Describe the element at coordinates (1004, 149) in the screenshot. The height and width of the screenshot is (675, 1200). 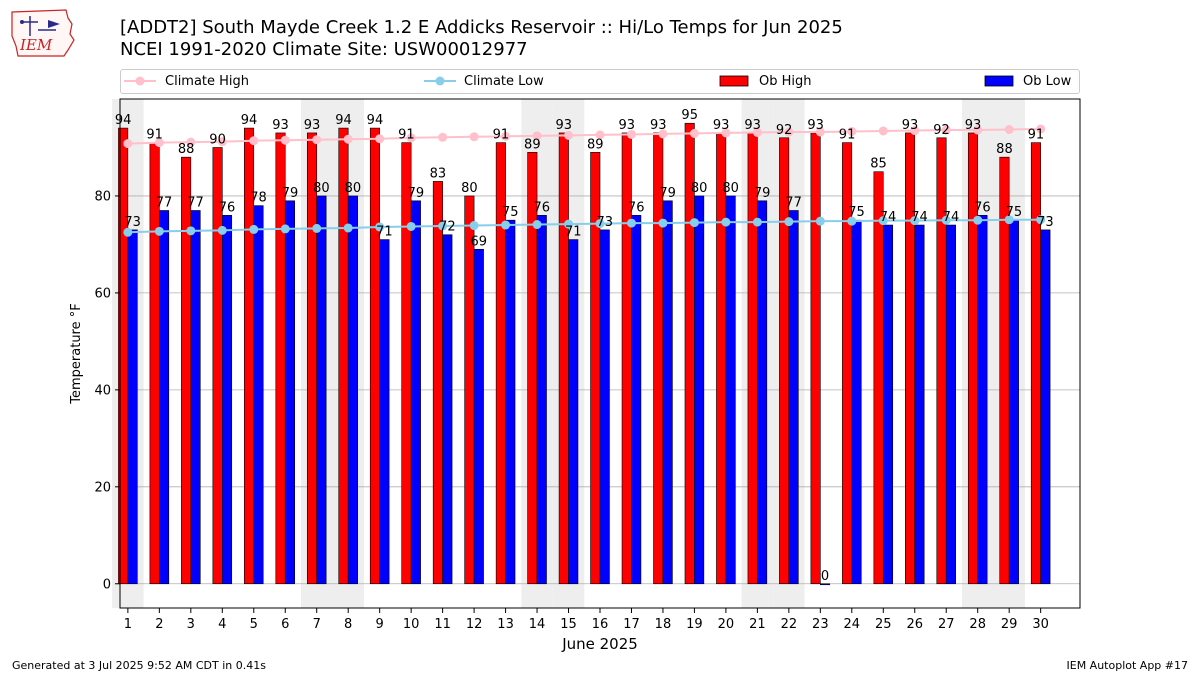
I see `ob-high-value-label: 88` at that location.